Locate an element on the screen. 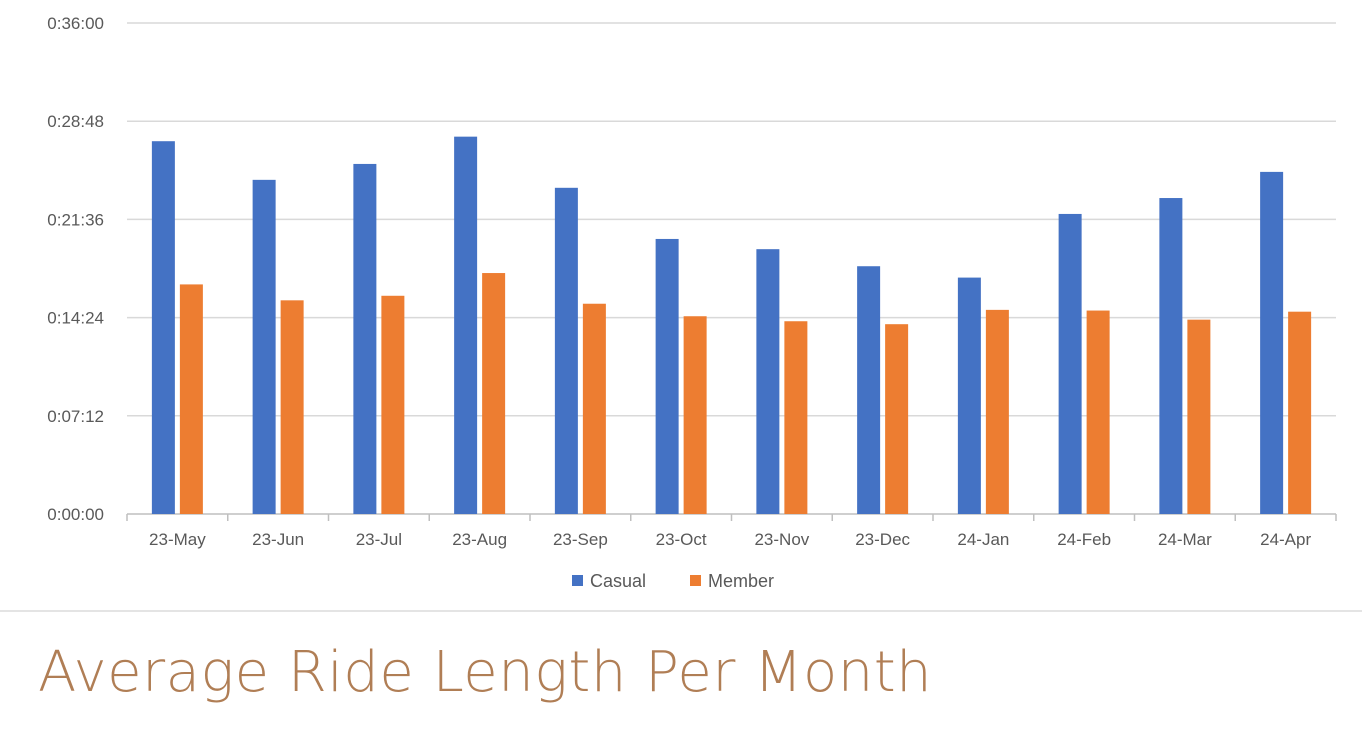  bar-member-23-nov is located at coordinates (796, 417).